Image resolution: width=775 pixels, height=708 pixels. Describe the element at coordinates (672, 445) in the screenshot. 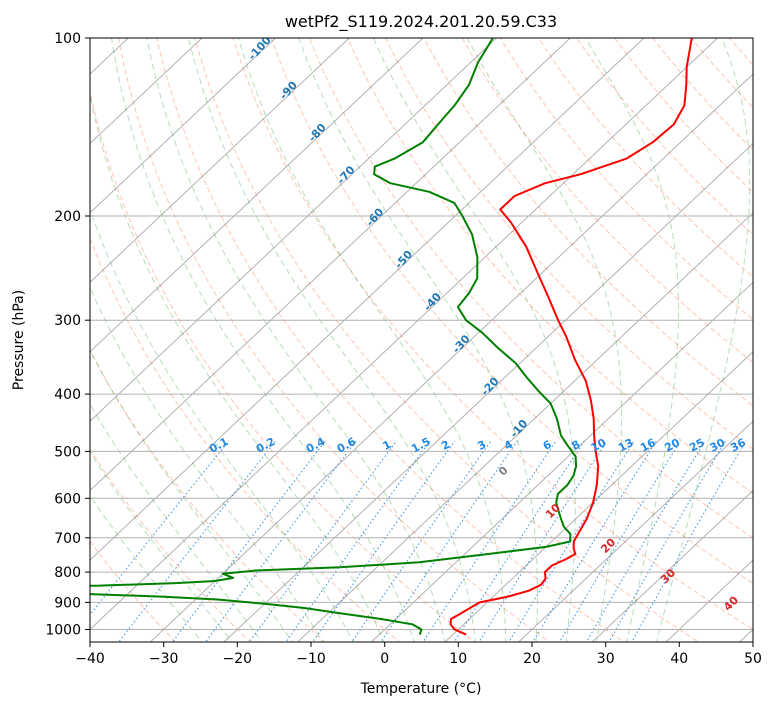

I see `mixing-ratio-label: 20` at that location.